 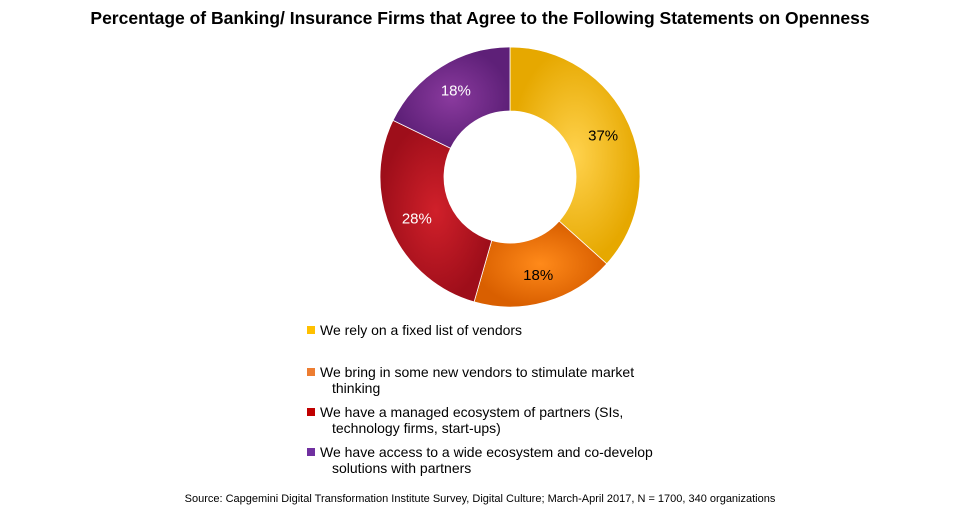 I want to click on donut-chart: 37% 18% 28% 18%, so click(x=510, y=177).